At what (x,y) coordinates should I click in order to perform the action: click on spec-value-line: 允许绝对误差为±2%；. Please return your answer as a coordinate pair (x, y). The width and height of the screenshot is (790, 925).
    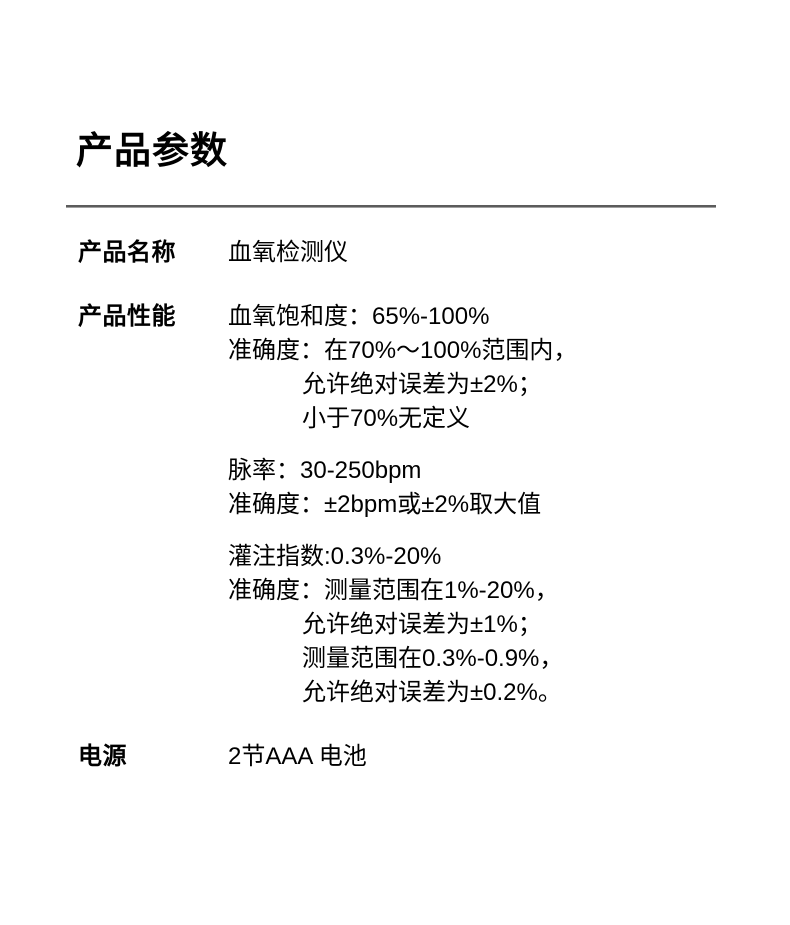
    Looking at the image, I should click on (422, 384).